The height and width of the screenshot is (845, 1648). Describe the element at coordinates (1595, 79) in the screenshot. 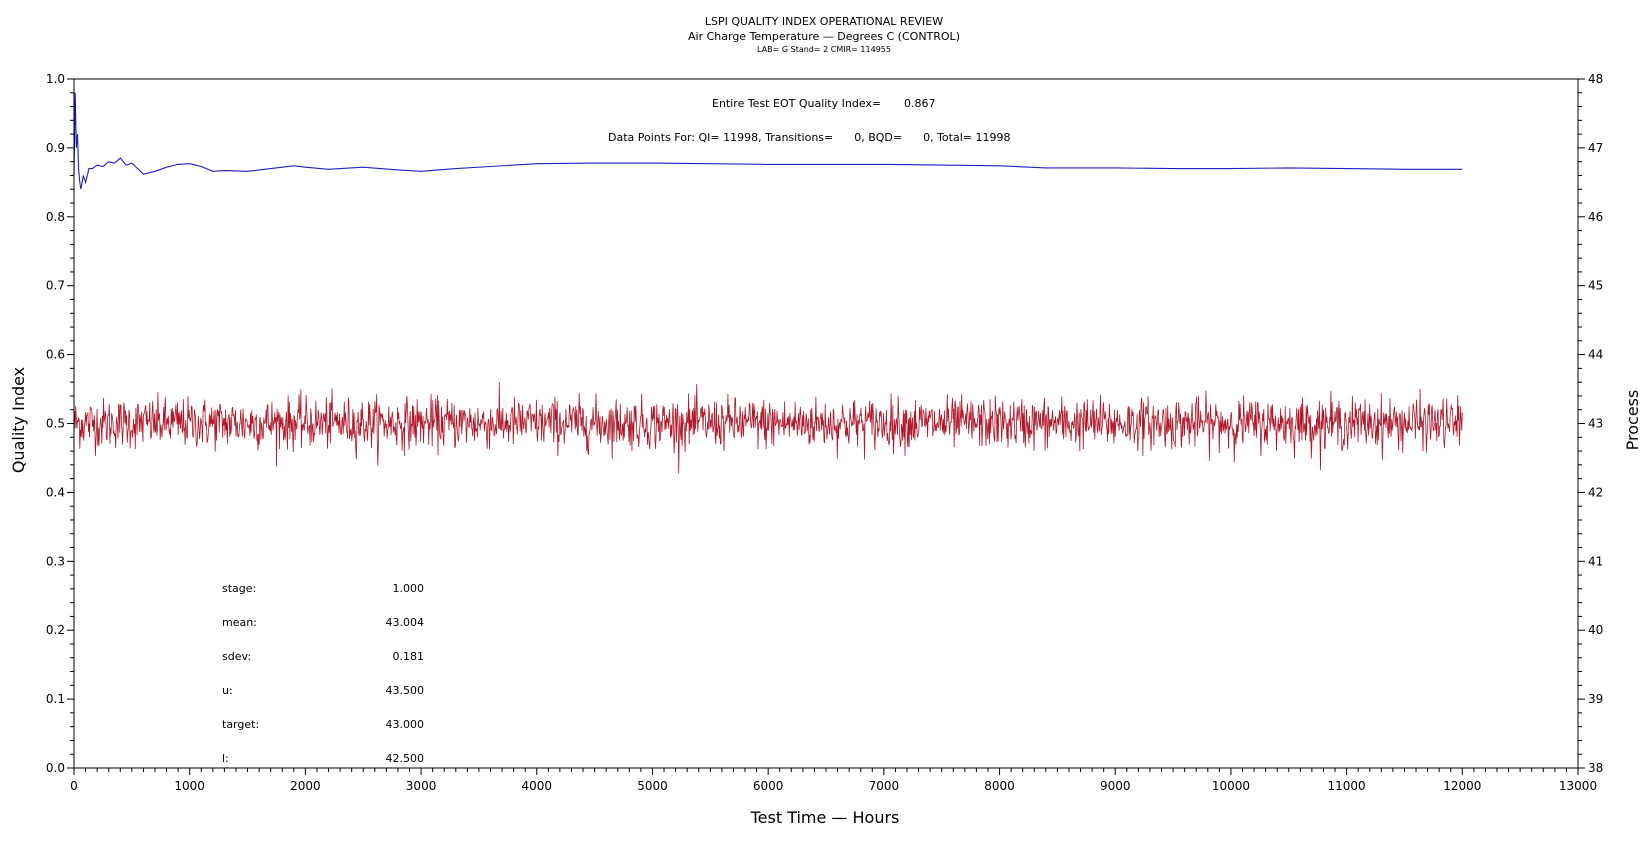

I see `y2-tick-label: 48` at that location.